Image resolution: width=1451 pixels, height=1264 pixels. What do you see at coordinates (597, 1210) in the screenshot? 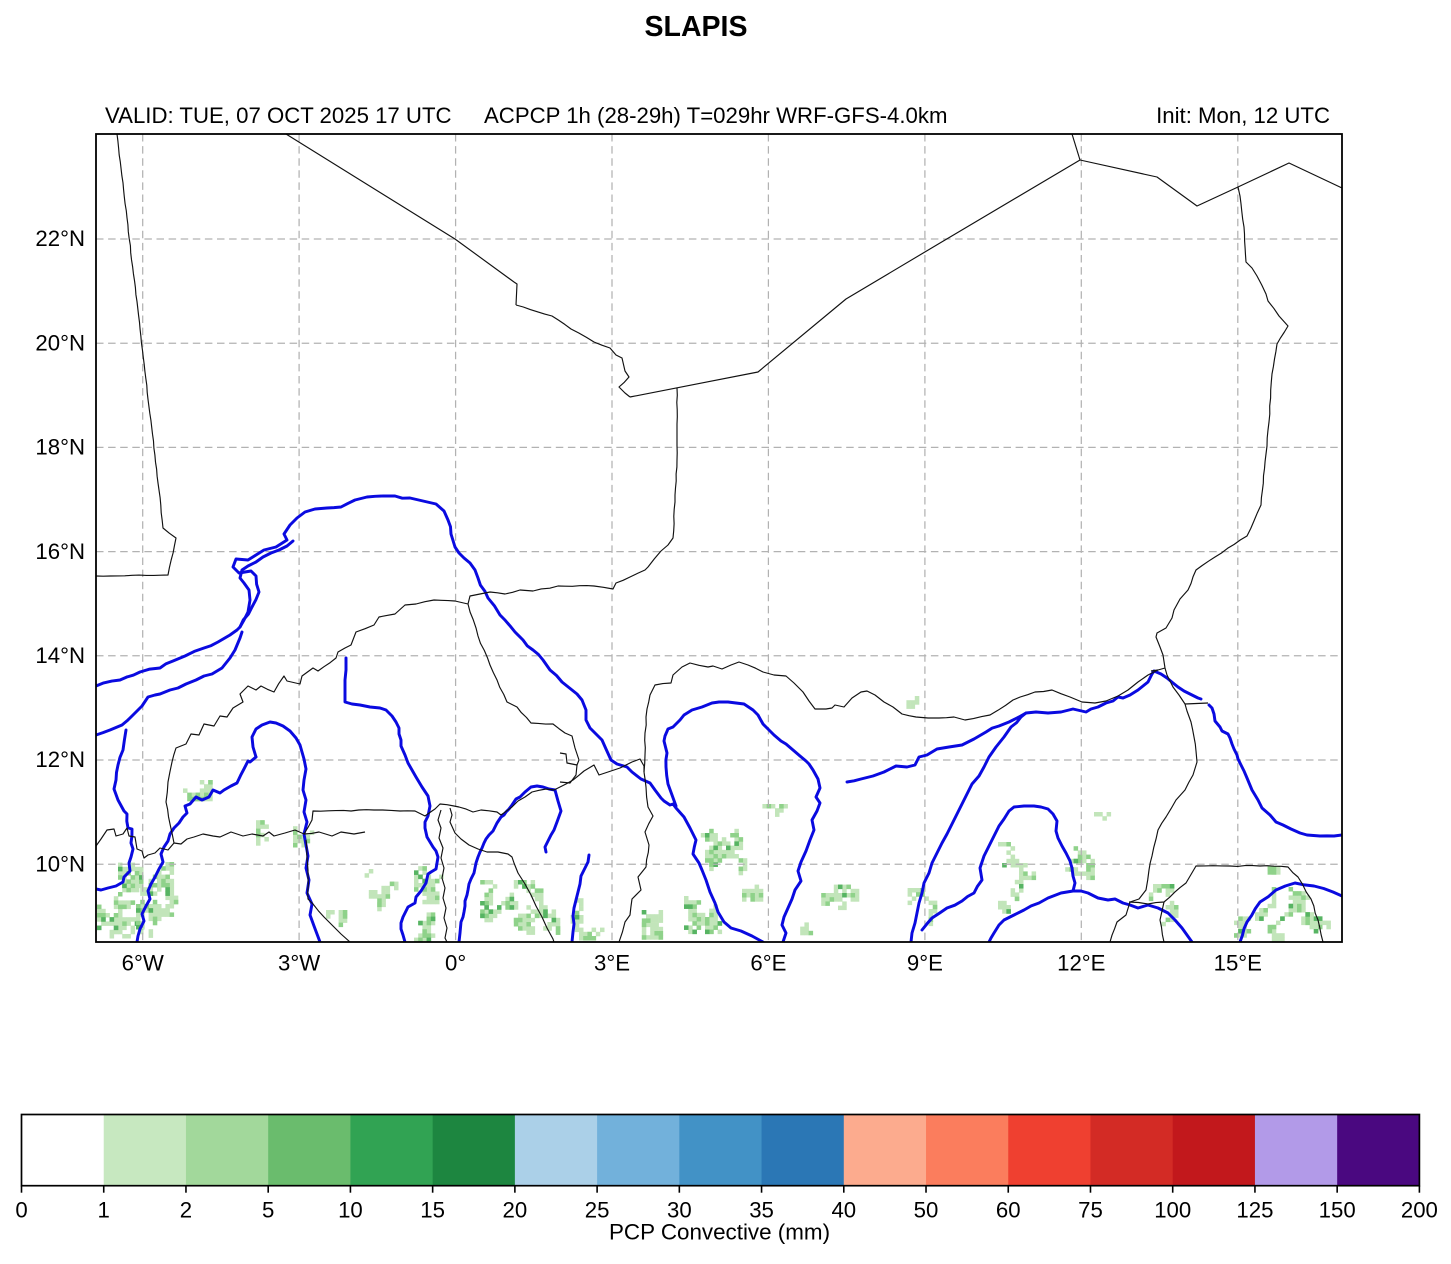
I see `svg-text: 25` at bounding box center [597, 1210].